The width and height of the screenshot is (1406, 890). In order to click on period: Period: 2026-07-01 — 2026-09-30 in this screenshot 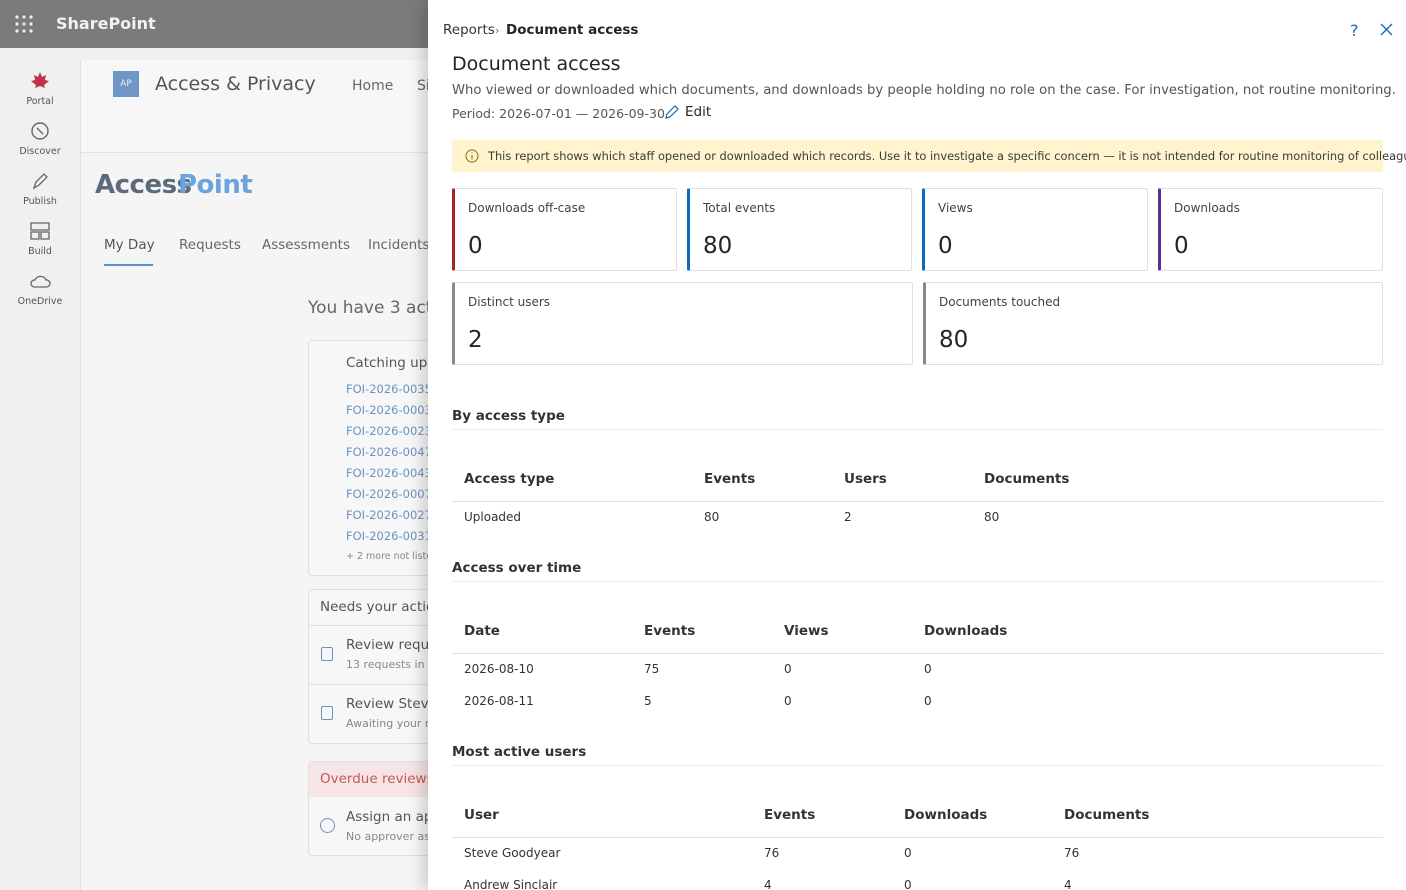, I will do `click(558, 113)`.